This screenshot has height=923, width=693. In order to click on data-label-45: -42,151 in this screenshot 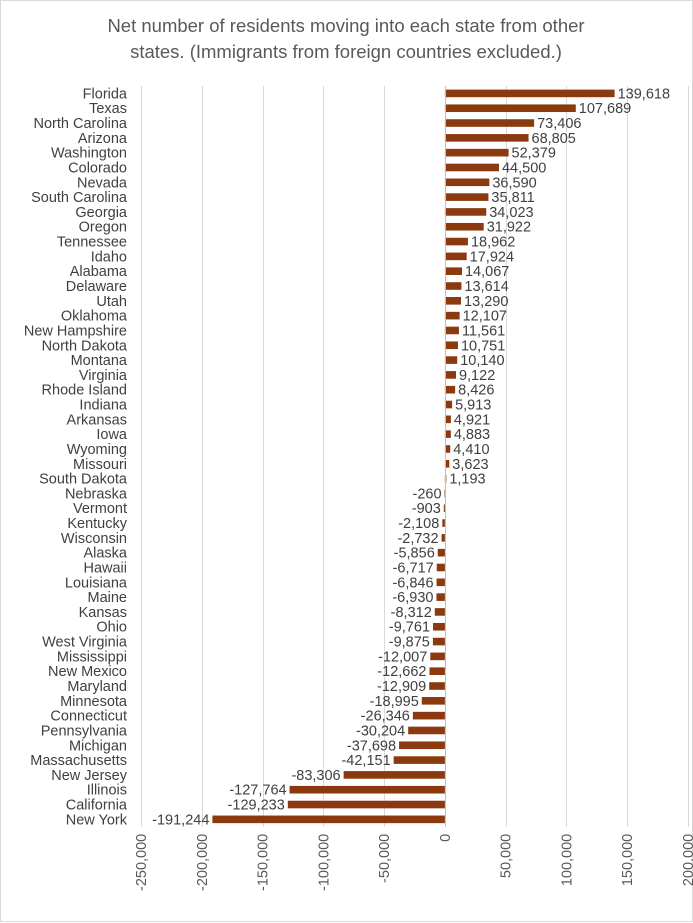, I will do `click(365, 761)`.